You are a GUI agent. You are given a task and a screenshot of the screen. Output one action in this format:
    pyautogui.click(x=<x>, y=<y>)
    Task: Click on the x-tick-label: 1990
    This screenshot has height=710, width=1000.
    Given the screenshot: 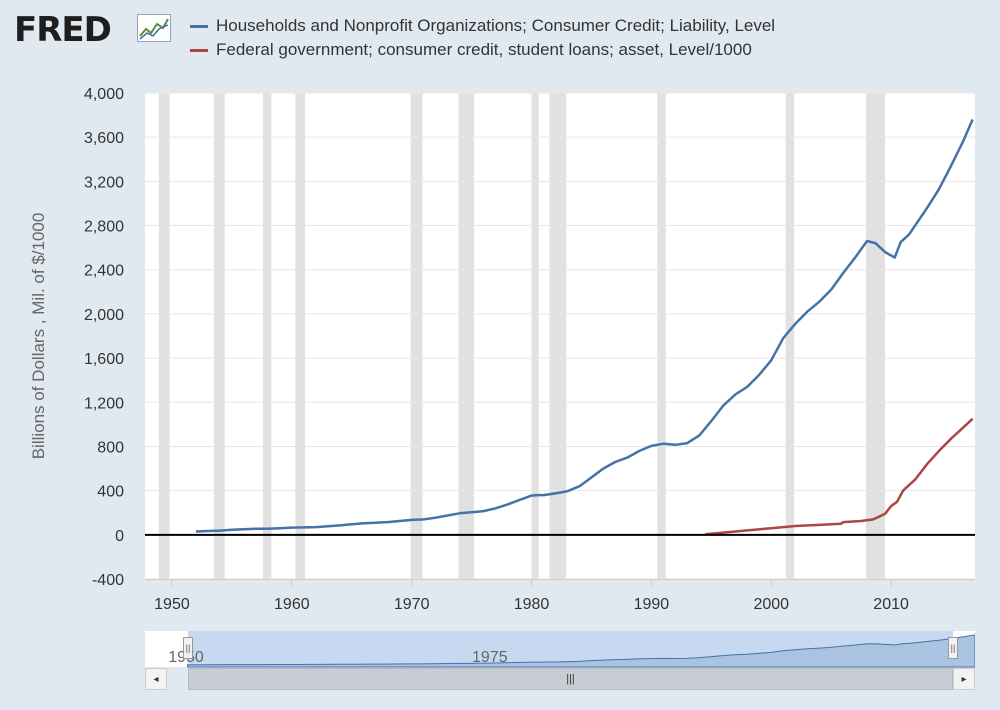 What is the action you would take?
    pyautogui.click(x=652, y=604)
    